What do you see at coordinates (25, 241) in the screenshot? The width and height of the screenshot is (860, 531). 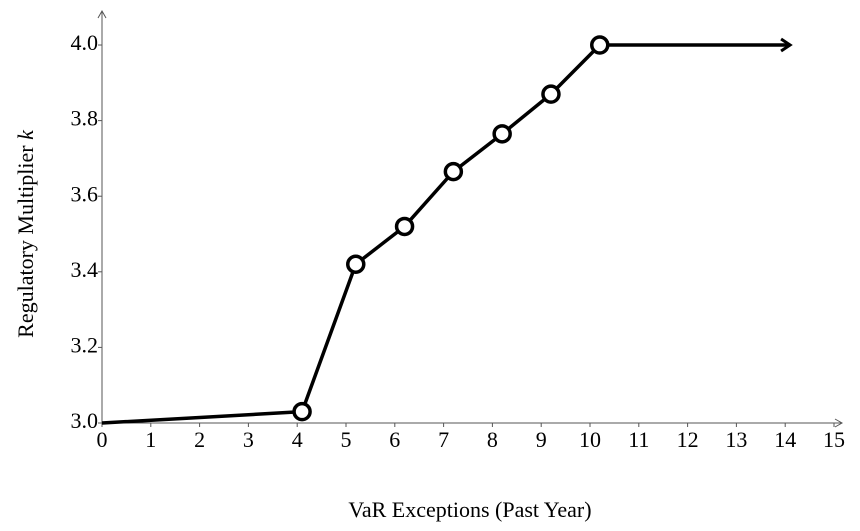 I see `y-axis-label-text: Regulatory Multiplier` at bounding box center [25, 241].